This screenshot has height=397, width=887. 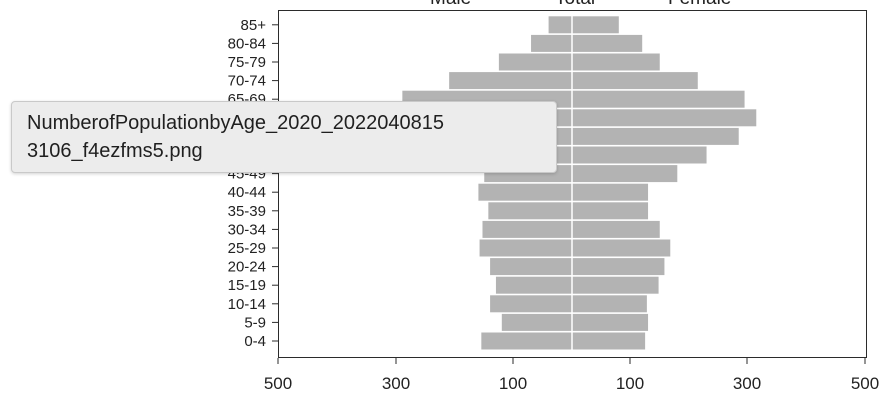 I want to click on y-tick-label-20-24: 20-24, so click(x=247, y=267).